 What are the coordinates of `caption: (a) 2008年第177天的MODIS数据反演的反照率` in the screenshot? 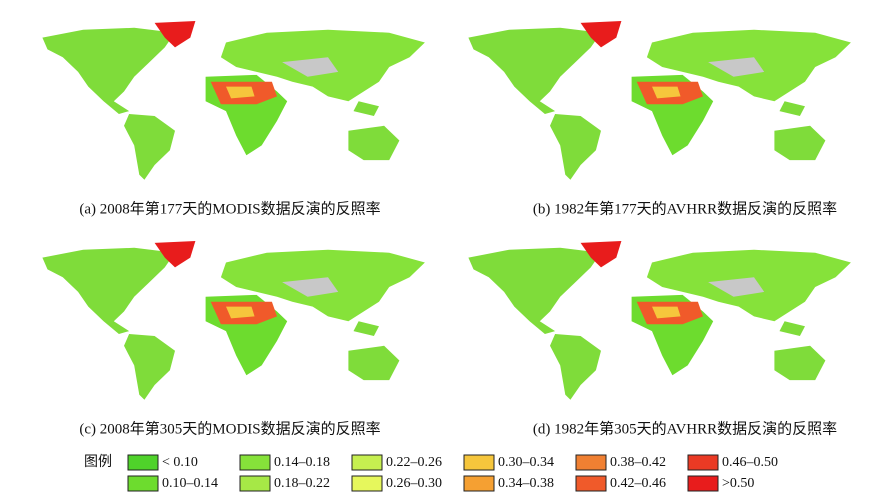 It's located at (229, 208).